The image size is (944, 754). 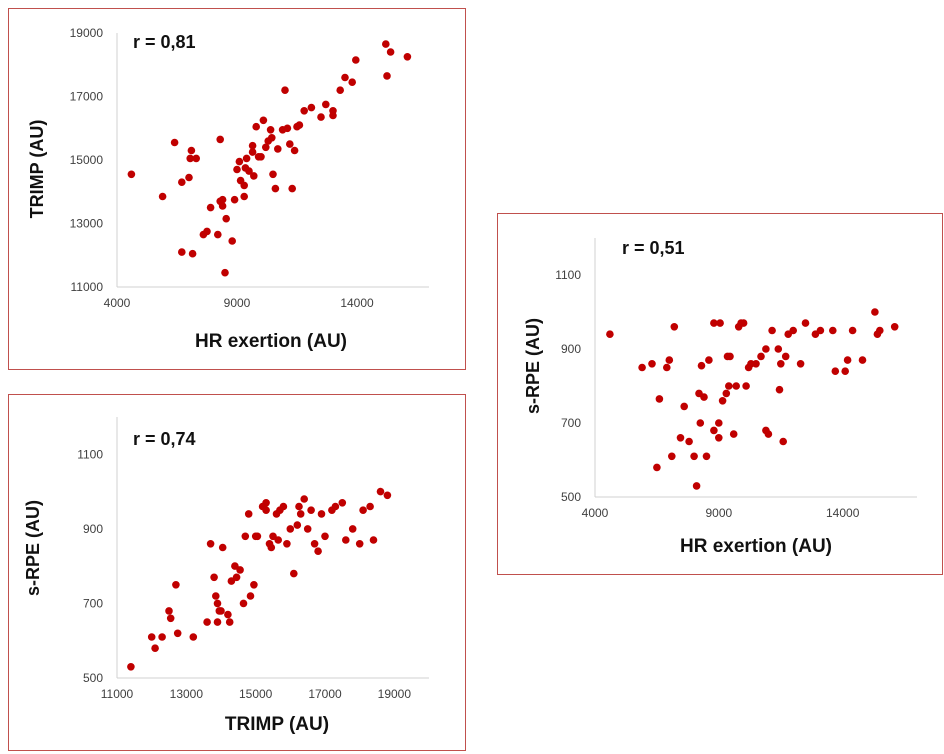 What do you see at coordinates (87, 224) in the screenshot?
I see `y-tick-label: 13000` at bounding box center [87, 224].